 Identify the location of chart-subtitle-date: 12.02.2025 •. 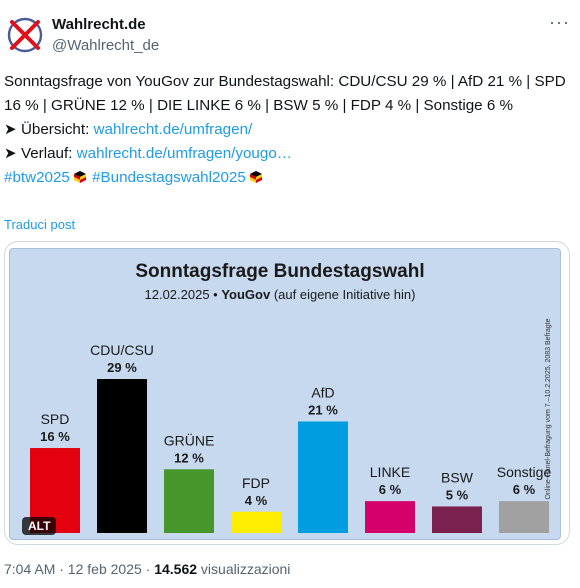
(183, 294).